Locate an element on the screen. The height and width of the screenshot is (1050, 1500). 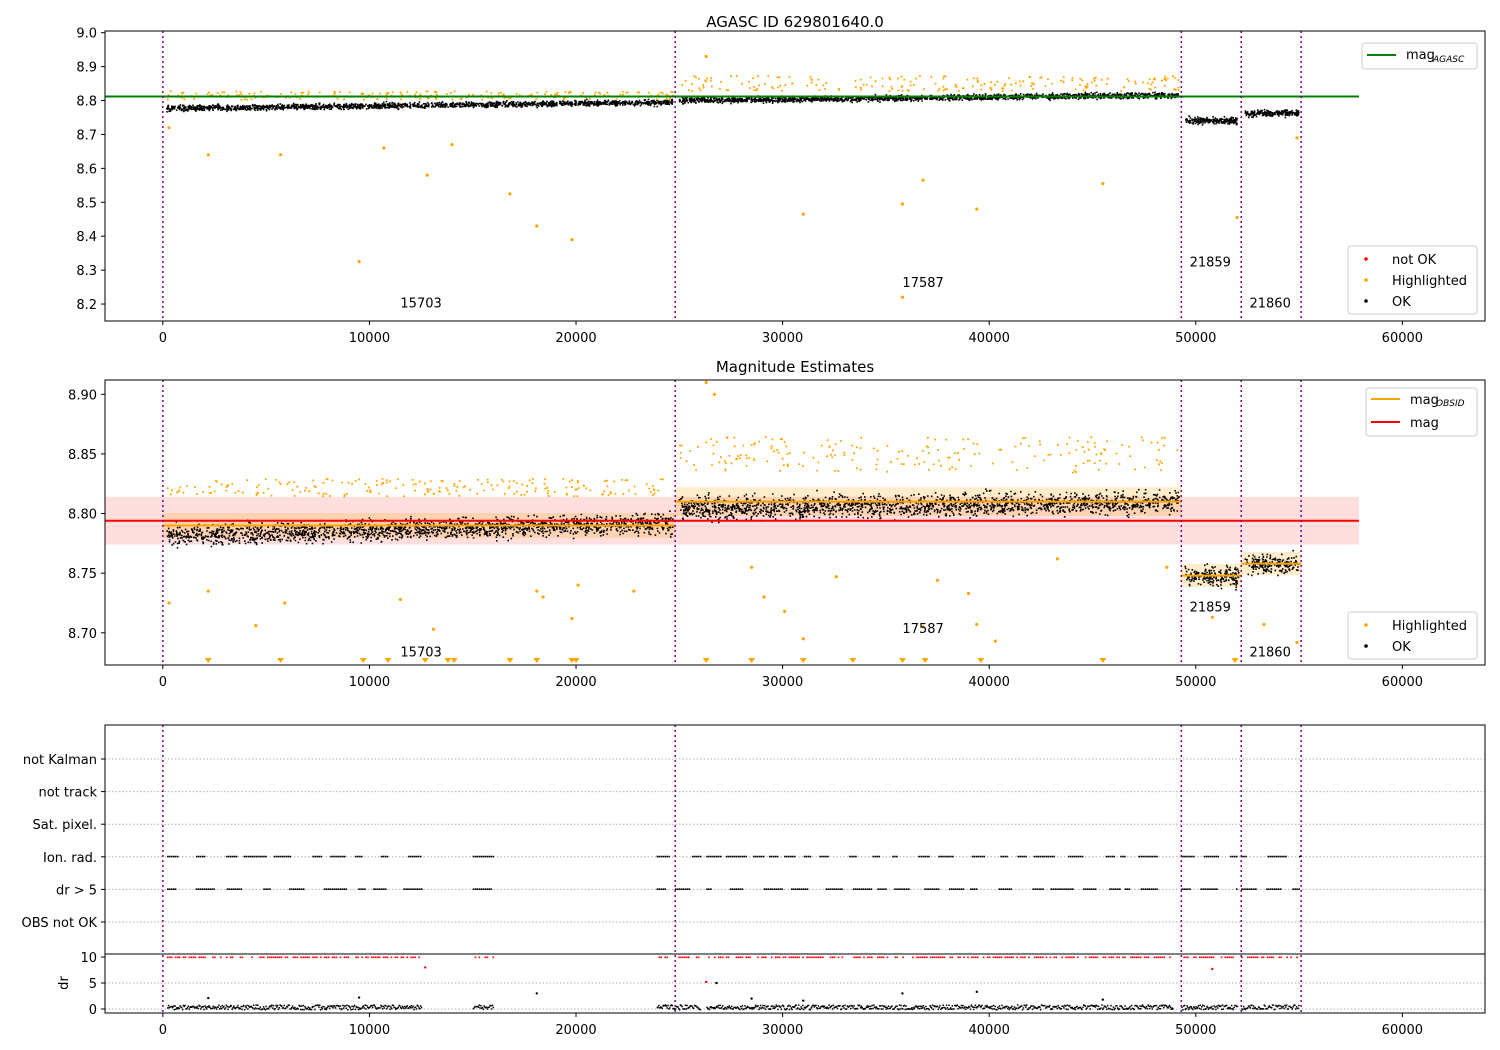
legend-mag-obsid-label: mag is located at coordinates (1424, 400).